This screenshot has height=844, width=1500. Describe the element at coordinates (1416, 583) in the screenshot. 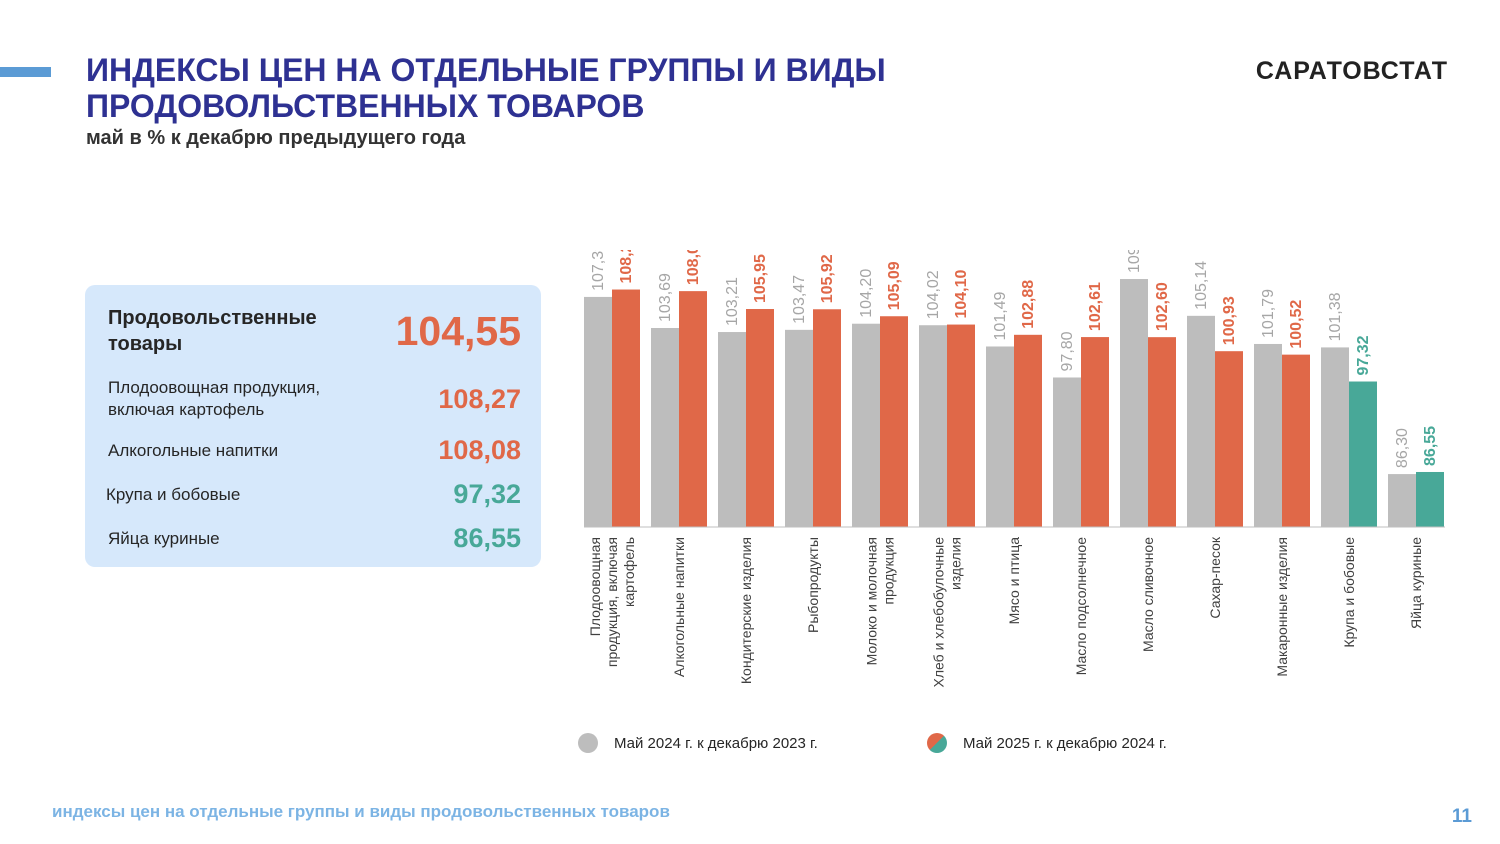

I see `category-label: Яйца куриные` at that location.